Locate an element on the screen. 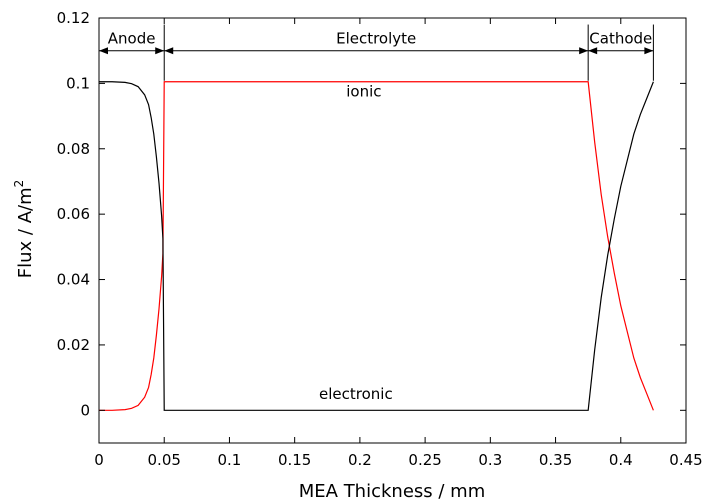 This screenshot has height=504, width=706. x-tick-label: 0 is located at coordinates (99, 460).